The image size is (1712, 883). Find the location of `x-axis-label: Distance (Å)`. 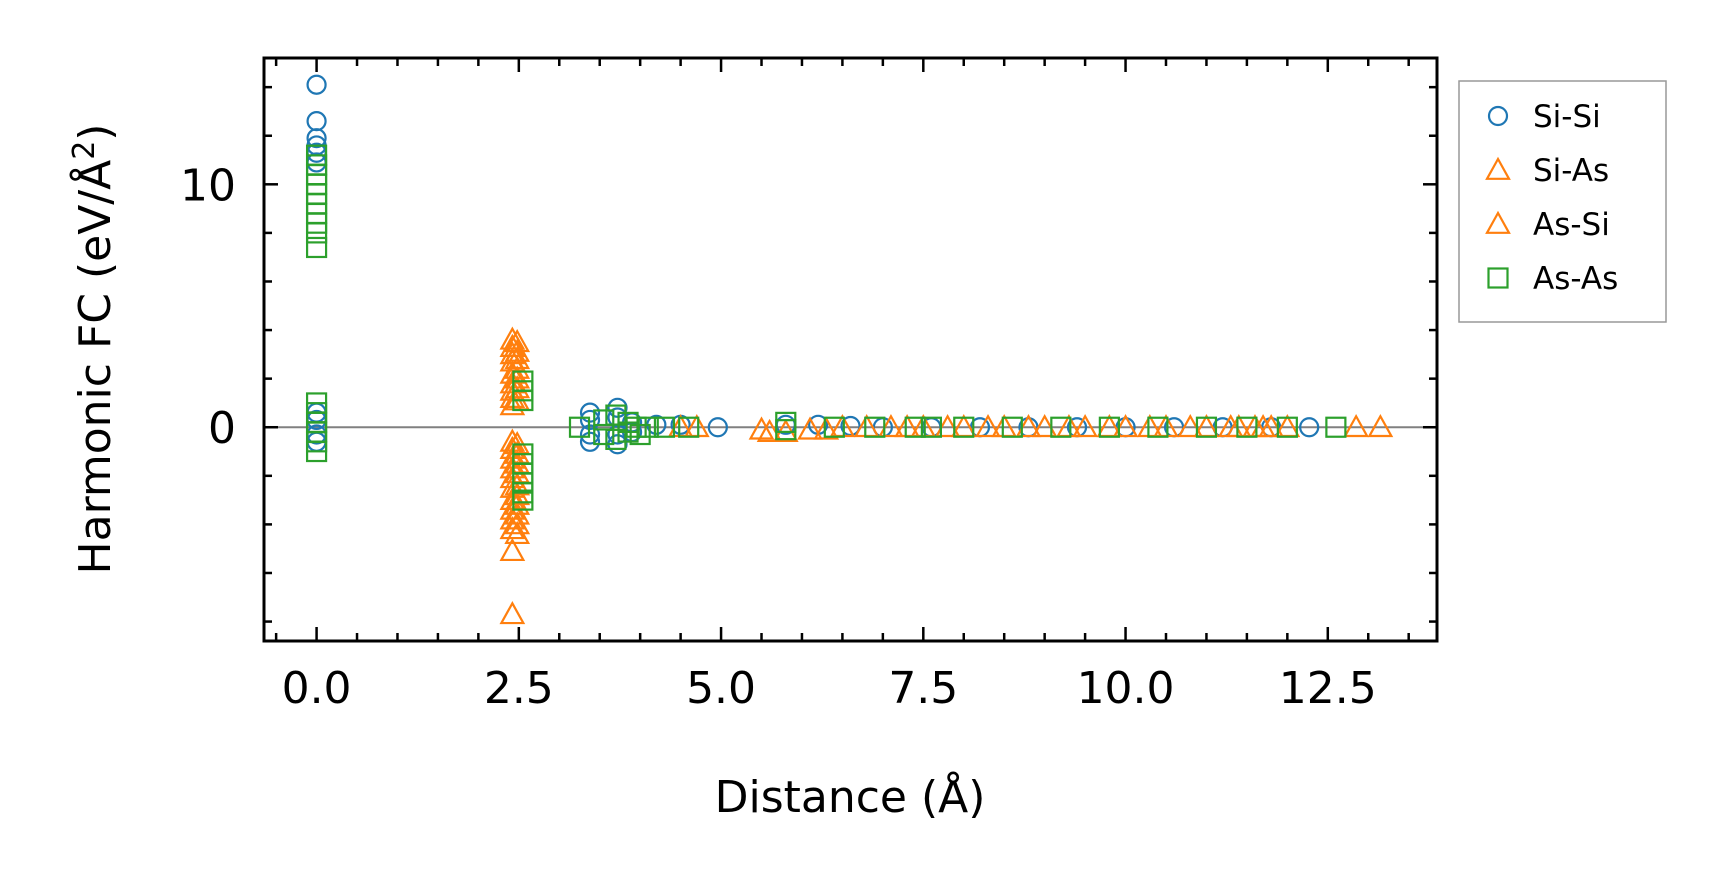

x-axis-label: Distance (Å) is located at coordinates (850, 796).